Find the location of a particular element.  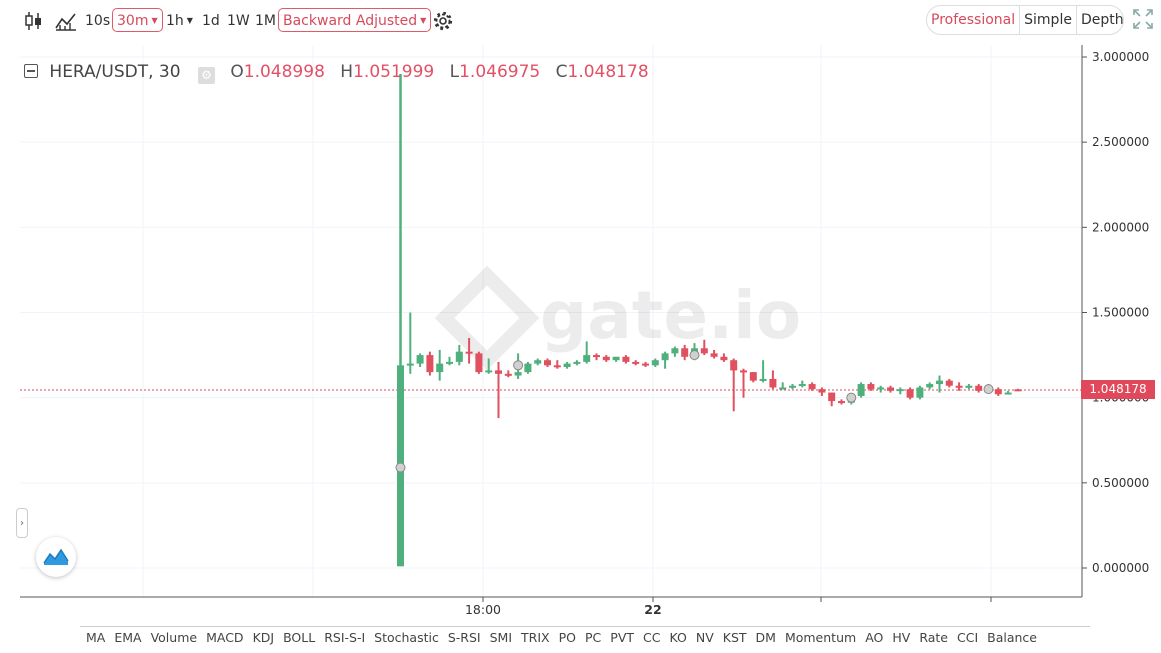

tradingview-logo-icon is located at coordinates (56, 557).